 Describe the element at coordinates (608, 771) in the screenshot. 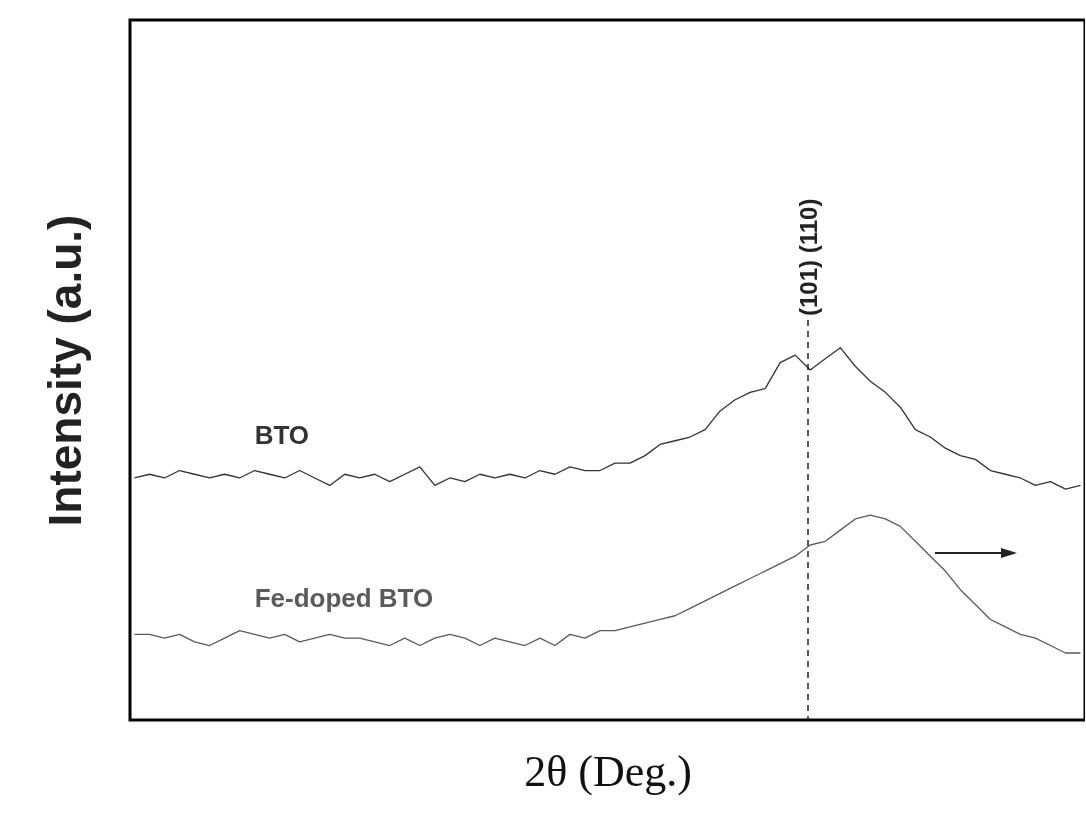

I see `x-axis-title: 2θ (Deg.)` at that location.